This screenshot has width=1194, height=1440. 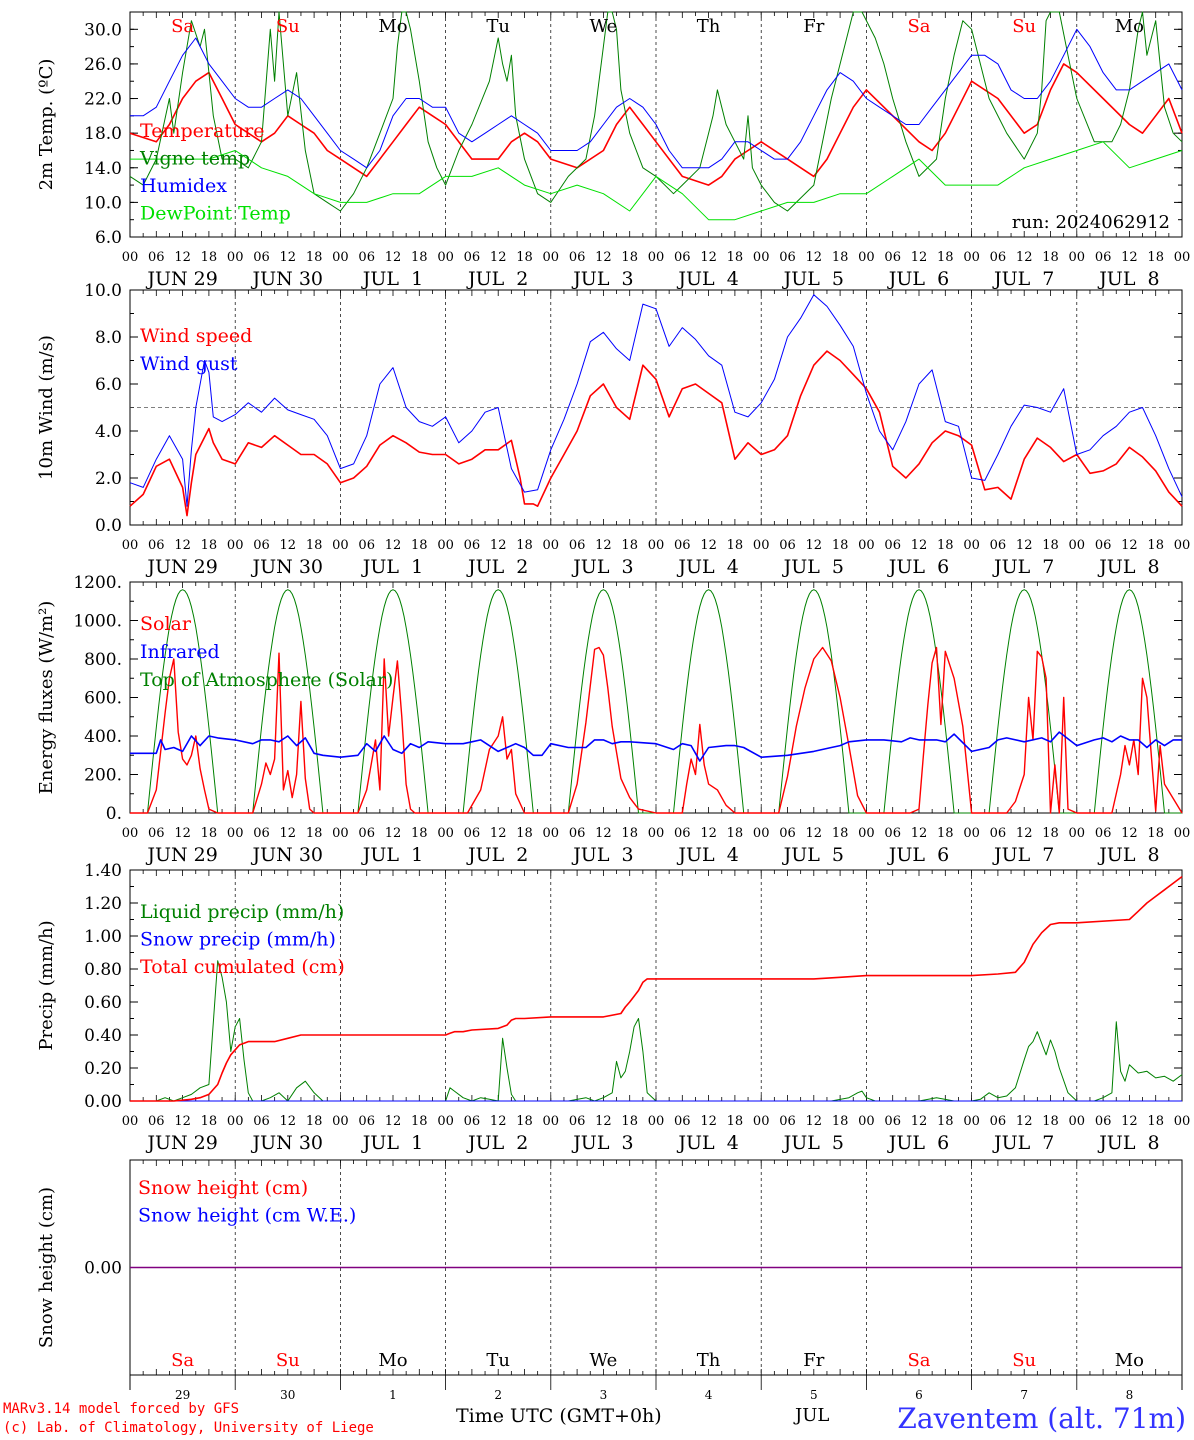 What do you see at coordinates (108, 432) in the screenshot?
I see `y-tick-label: 4.0` at bounding box center [108, 432].